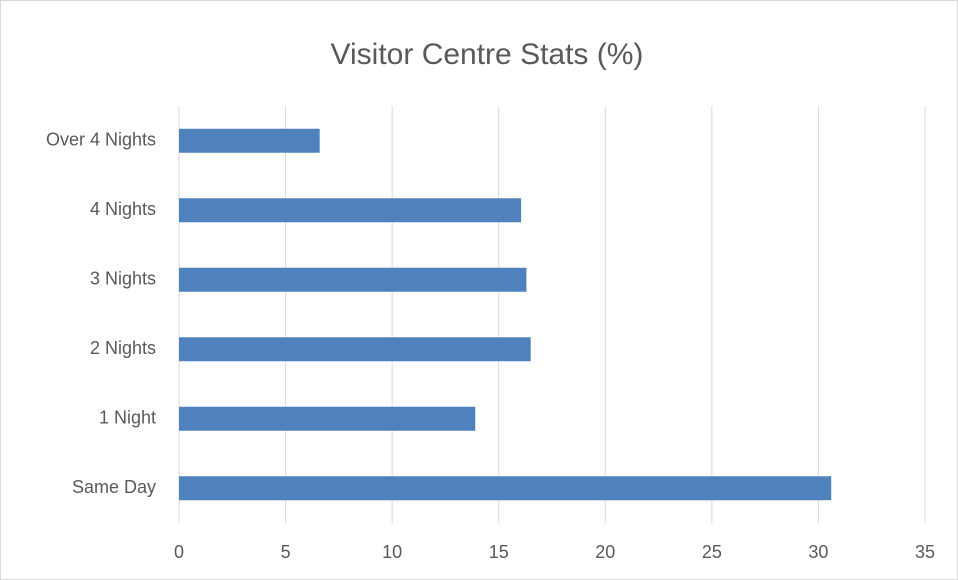 The width and height of the screenshot is (958, 580). I want to click on x-tick-label: 30, so click(818, 552).